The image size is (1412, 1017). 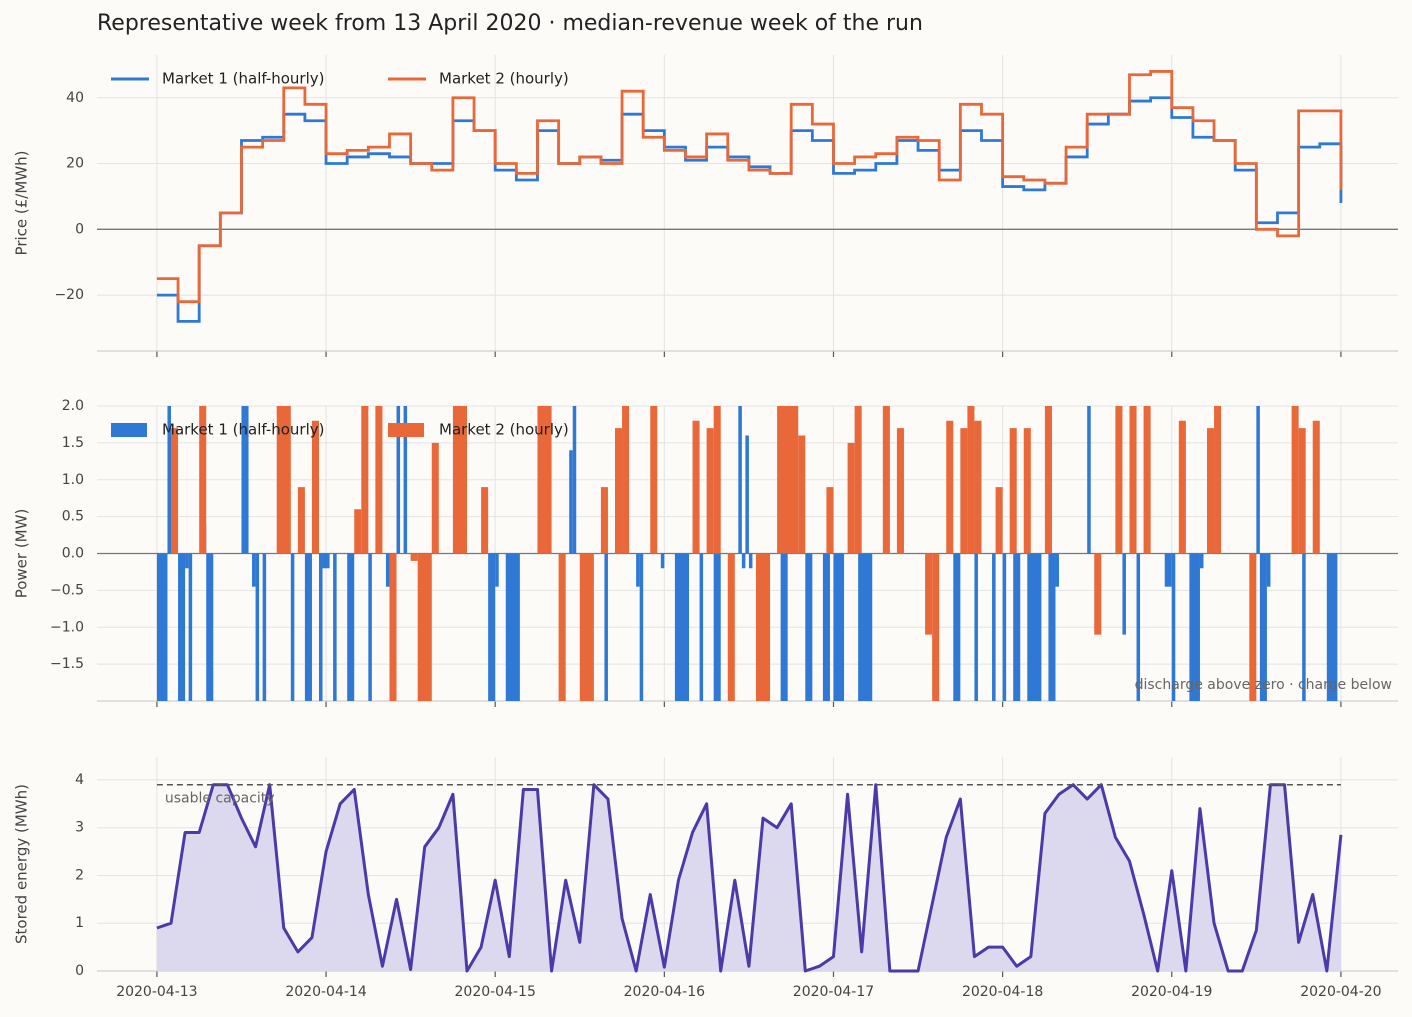 I want to click on y-tick-label: 0.5, so click(x=73, y=517).